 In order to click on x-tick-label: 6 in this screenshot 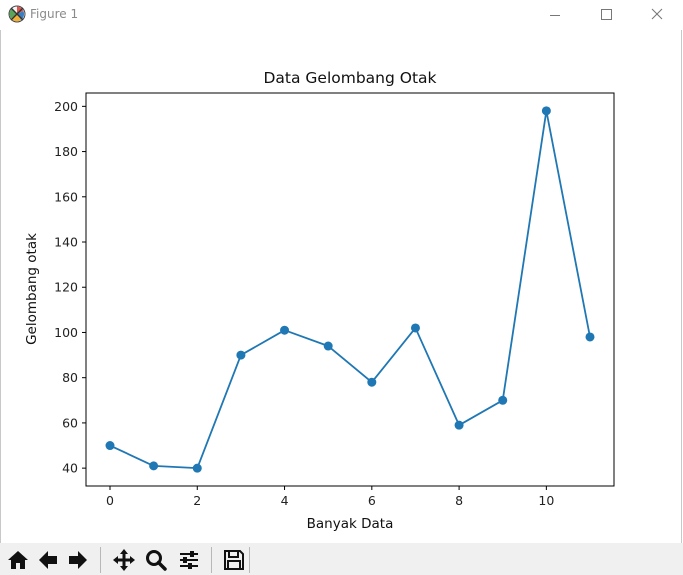, I will do `click(372, 500)`.